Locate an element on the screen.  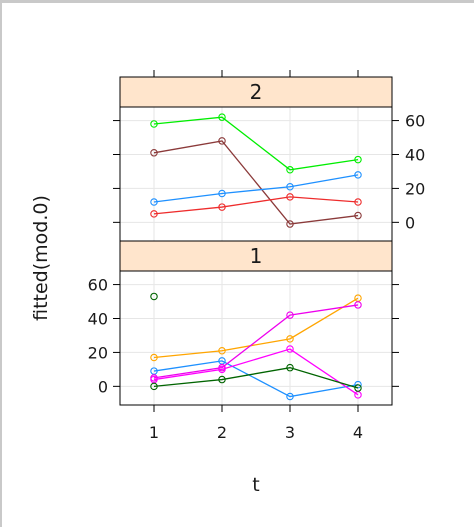
panel-2-ytick-label: 0 is located at coordinates (410, 222).